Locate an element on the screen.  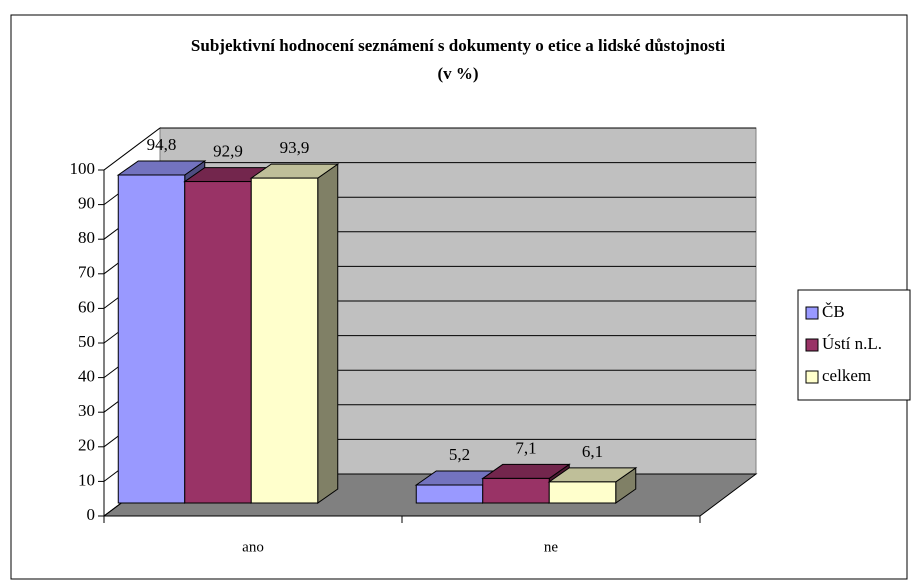
y-tick-label: 60 is located at coordinates (86, 306).